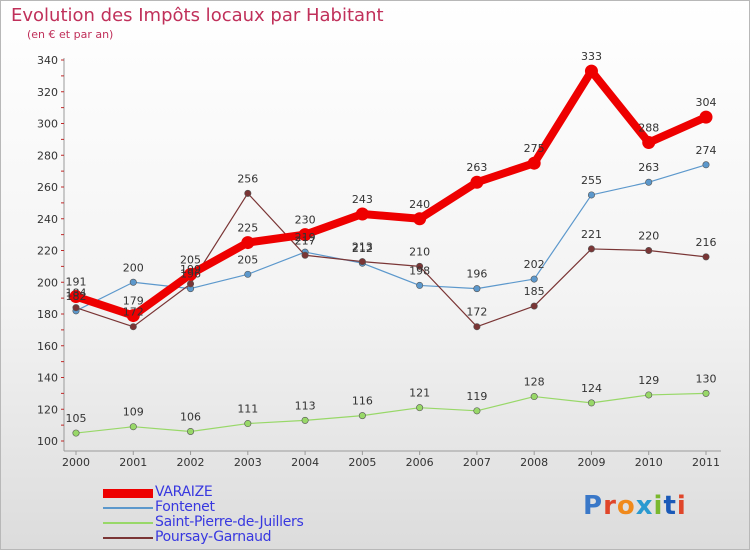  I want to click on data-label-poursay-garnaud: 217, so click(305, 240).